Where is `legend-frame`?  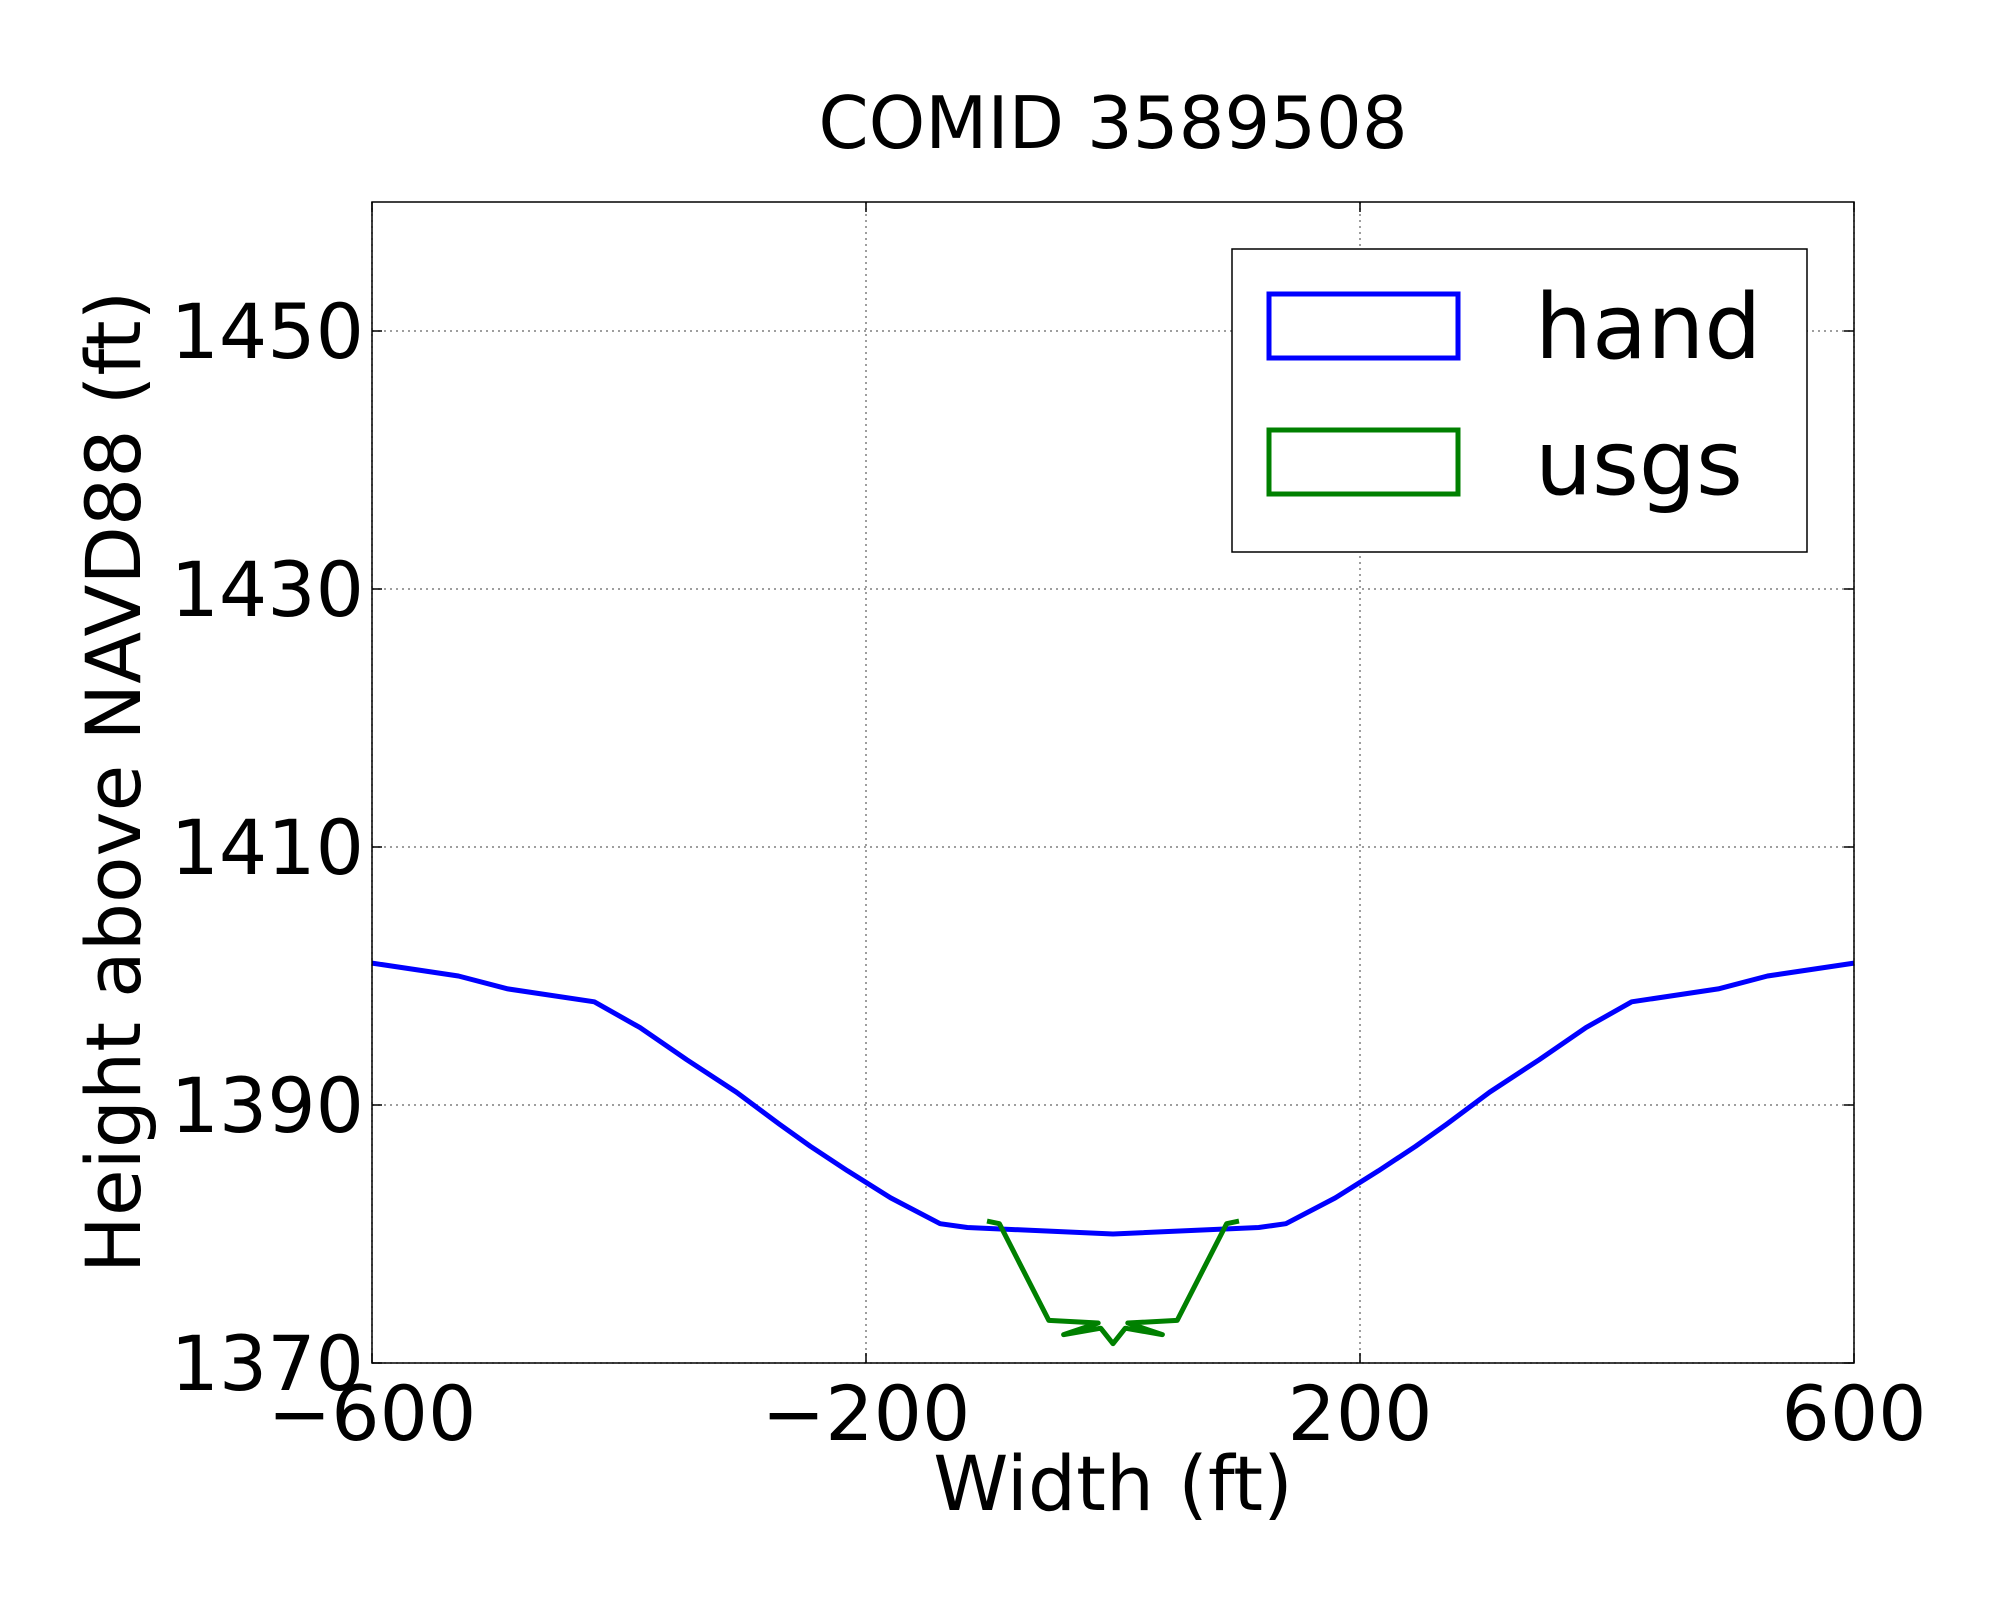 legend-frame is located at coordinates (1519, 400).